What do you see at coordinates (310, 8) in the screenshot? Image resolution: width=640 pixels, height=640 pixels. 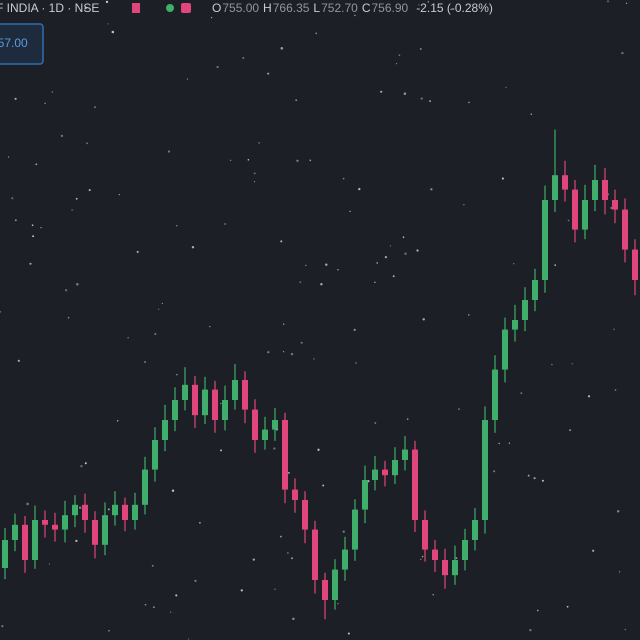 I see `ohlc: O 755.00 H 766.35 L 752.70 C 756.90` at bounding box center [310, 8].